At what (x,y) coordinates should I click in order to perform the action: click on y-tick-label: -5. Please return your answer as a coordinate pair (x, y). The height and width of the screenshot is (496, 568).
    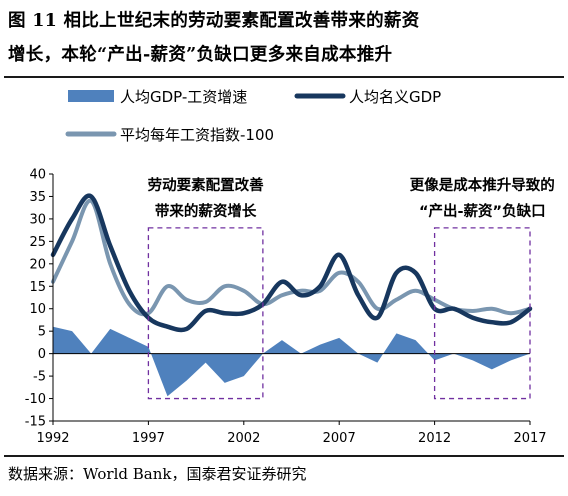
    Looking at the image, I should click on (39, 377).